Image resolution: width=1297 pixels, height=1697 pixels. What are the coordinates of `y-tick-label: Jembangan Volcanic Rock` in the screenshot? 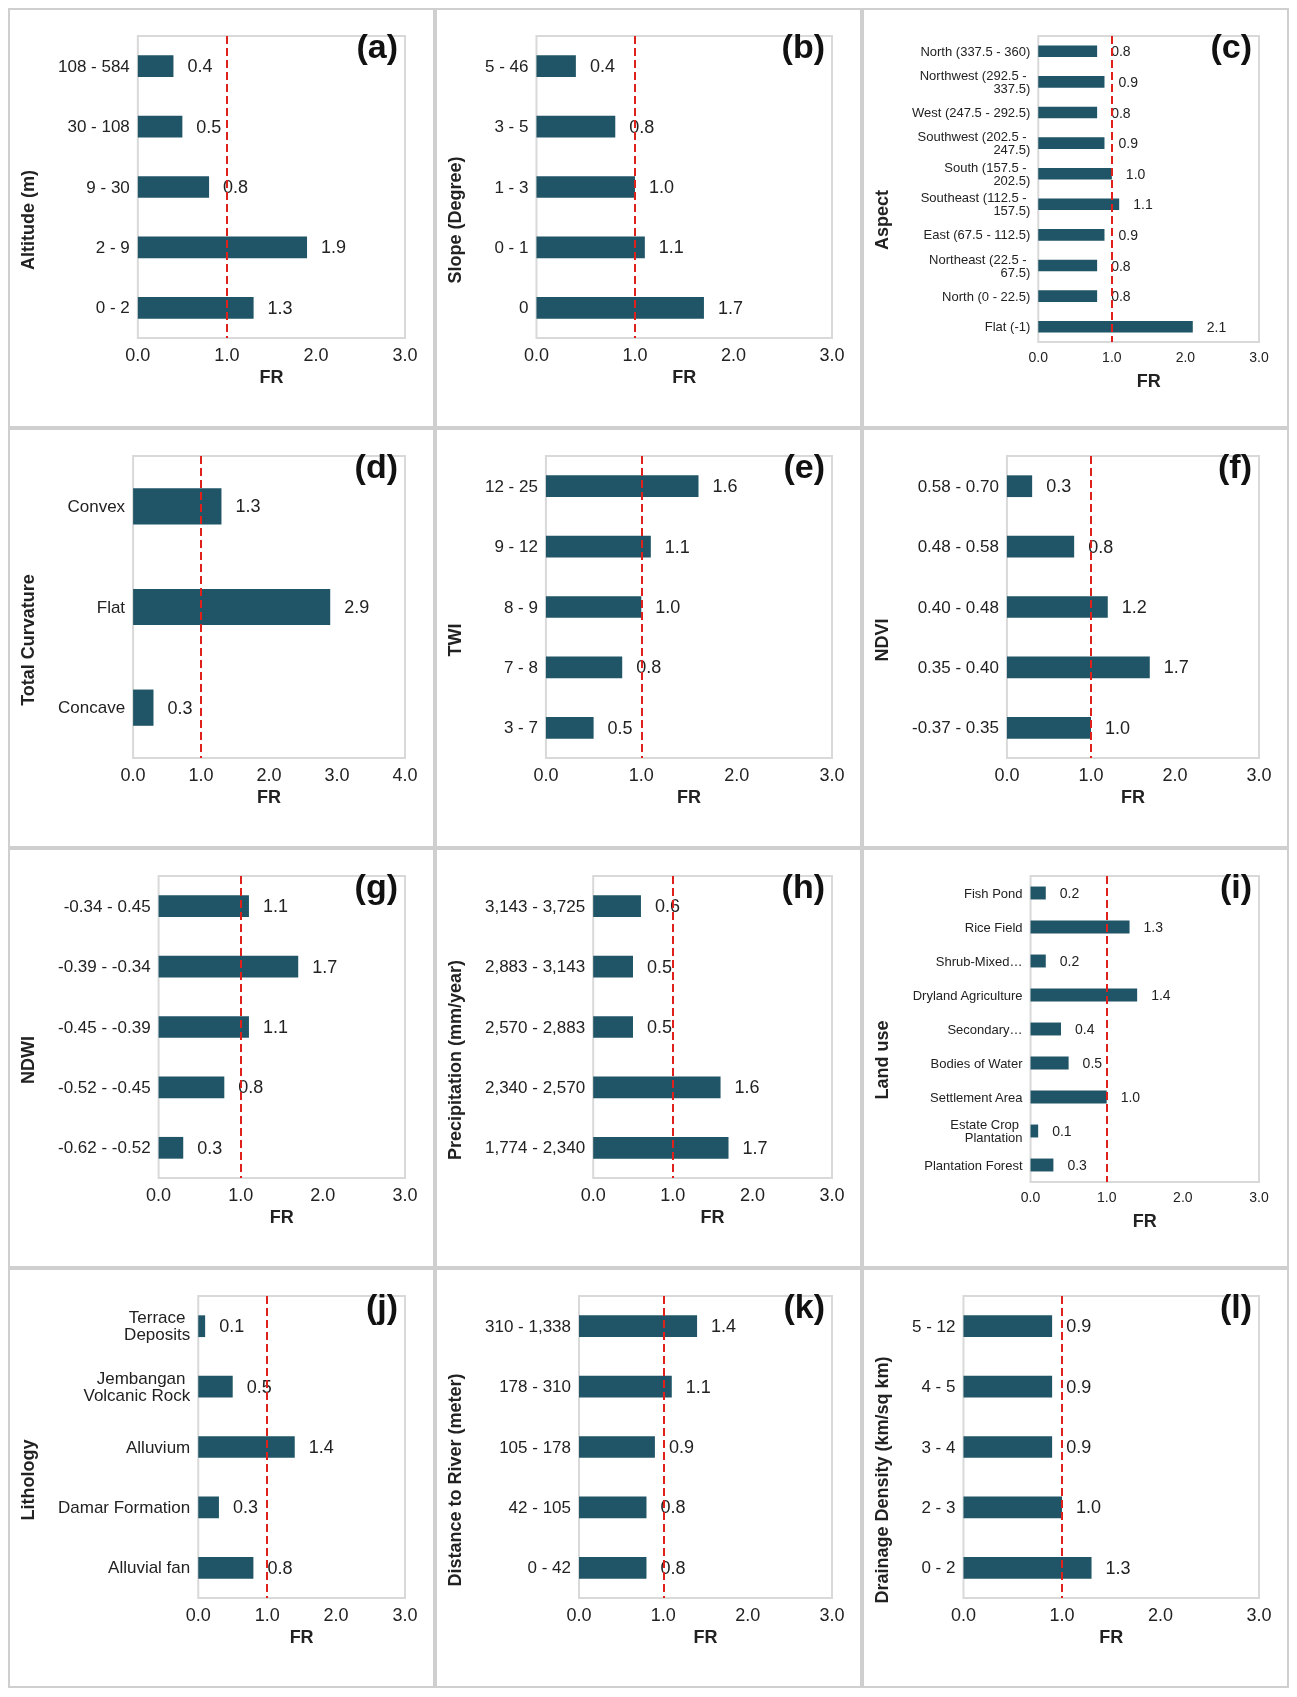 It's located at (137, 1386).